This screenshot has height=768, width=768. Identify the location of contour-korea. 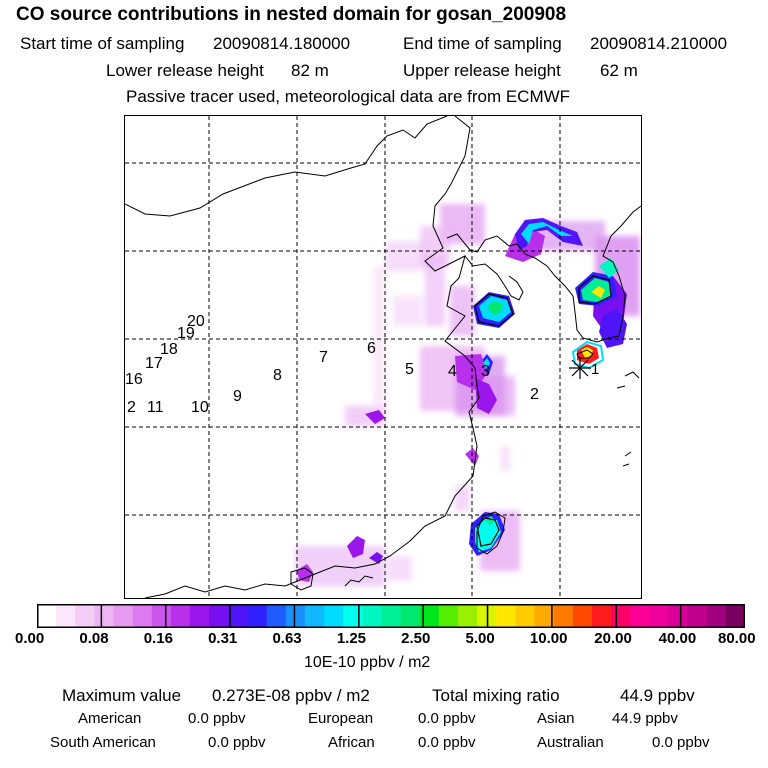
(595, 290).